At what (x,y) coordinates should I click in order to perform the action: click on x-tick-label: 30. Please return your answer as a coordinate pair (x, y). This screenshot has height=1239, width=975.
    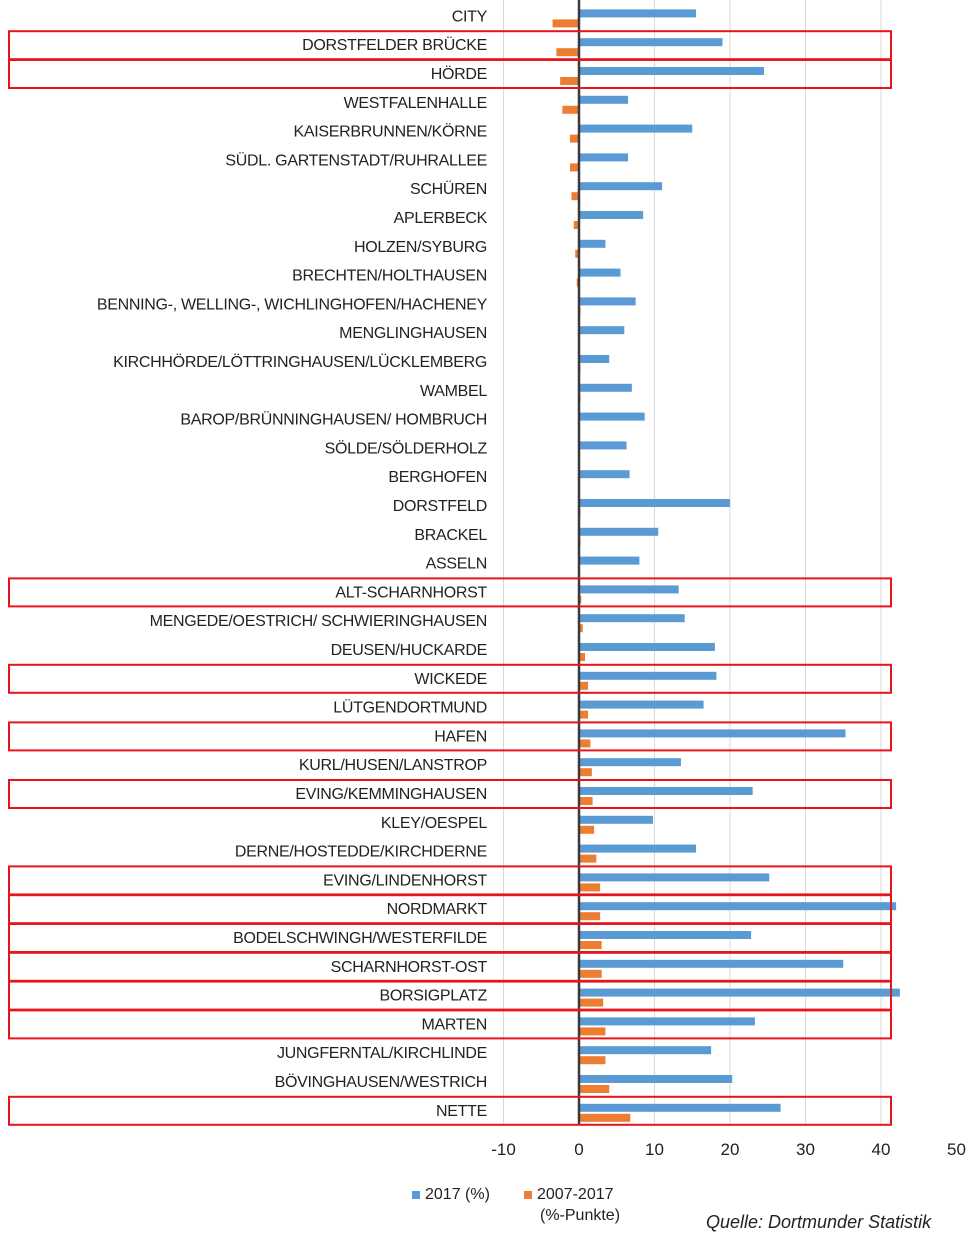
    Looking at the image, I should click on (805, 1149).